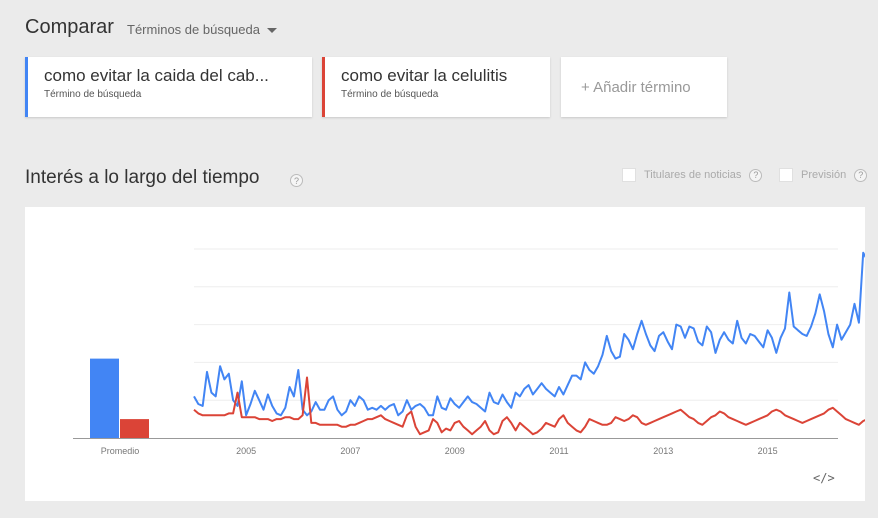 This screenshot has height=518, width=878. What do you see at coordinates (246, 451) in the screenshot?
I see `x-tick-label: 2005` at bounding box center [246, 451].